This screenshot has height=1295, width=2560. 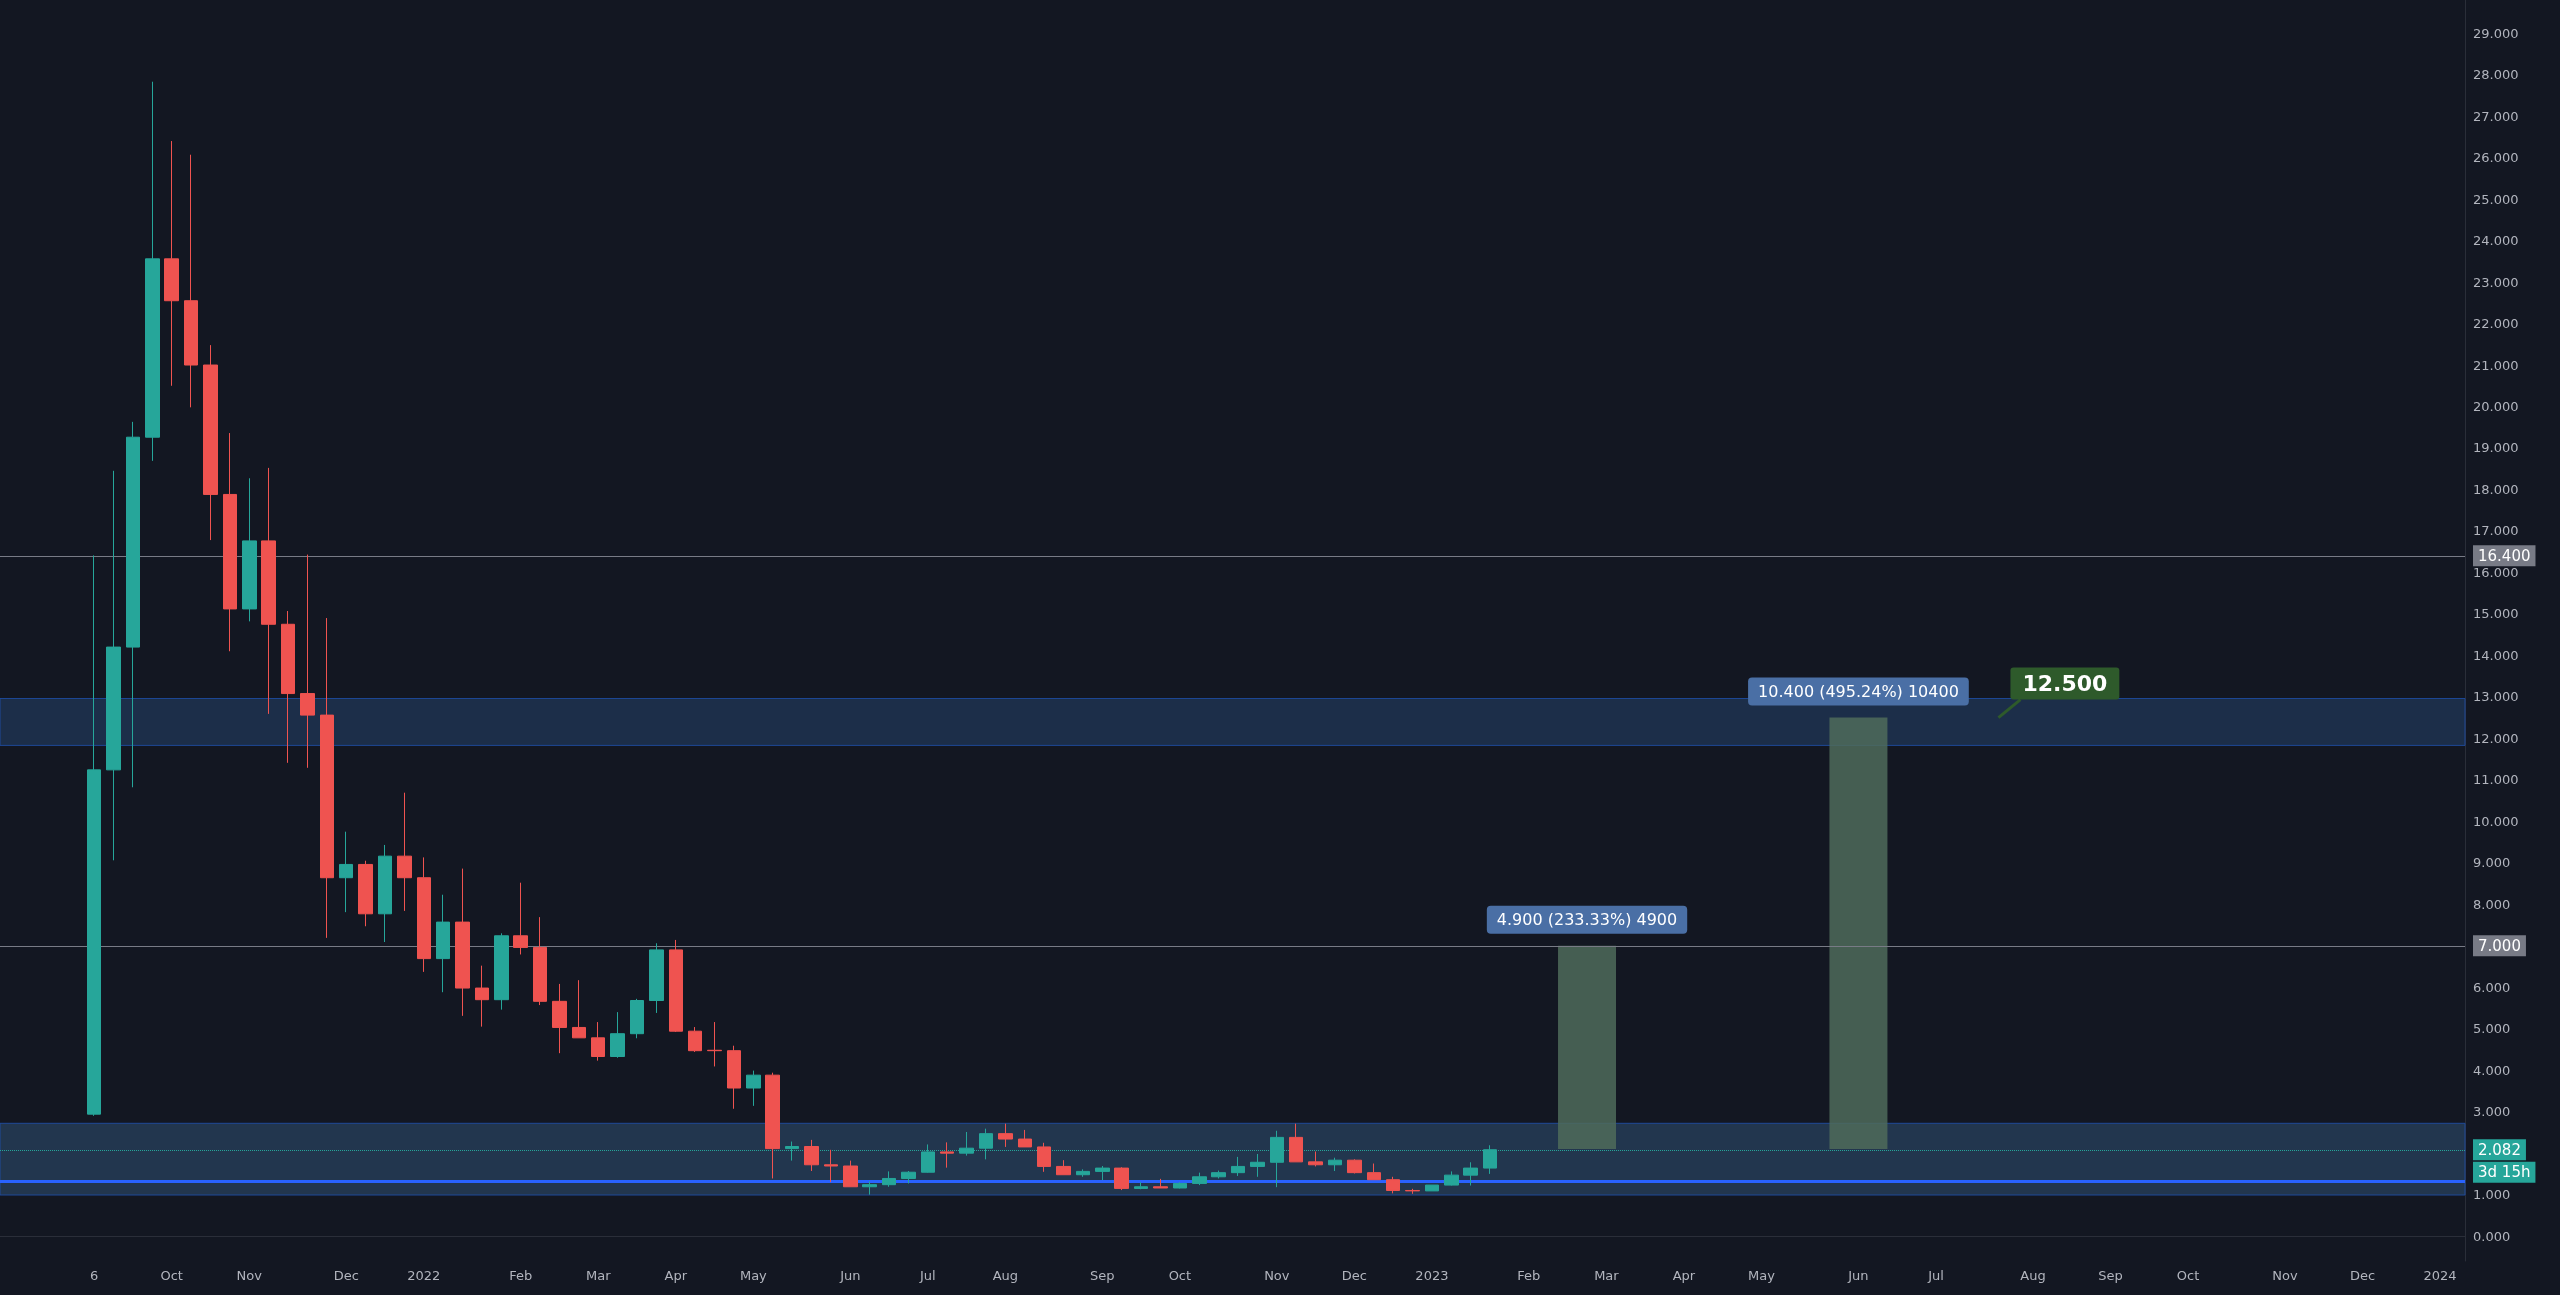 What do you see at coordinates (1432, 1275) in the screenshot?
I see `x-tick-label: 2023` at bounding box center [1432, 1275].